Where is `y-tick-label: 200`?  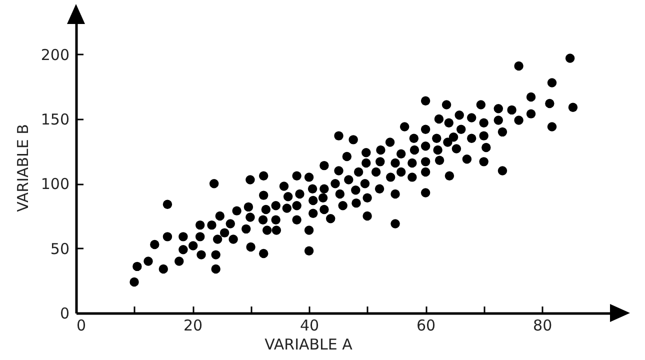 y-tick-label: 200 is located at coordinates (55, 55).